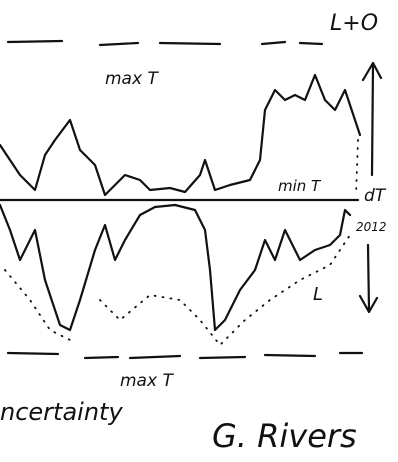 This screenshot has width=398, height=462. Describe the element at coordinates (132, 79) in the screenshot. I see `label-top: max T` at that location.